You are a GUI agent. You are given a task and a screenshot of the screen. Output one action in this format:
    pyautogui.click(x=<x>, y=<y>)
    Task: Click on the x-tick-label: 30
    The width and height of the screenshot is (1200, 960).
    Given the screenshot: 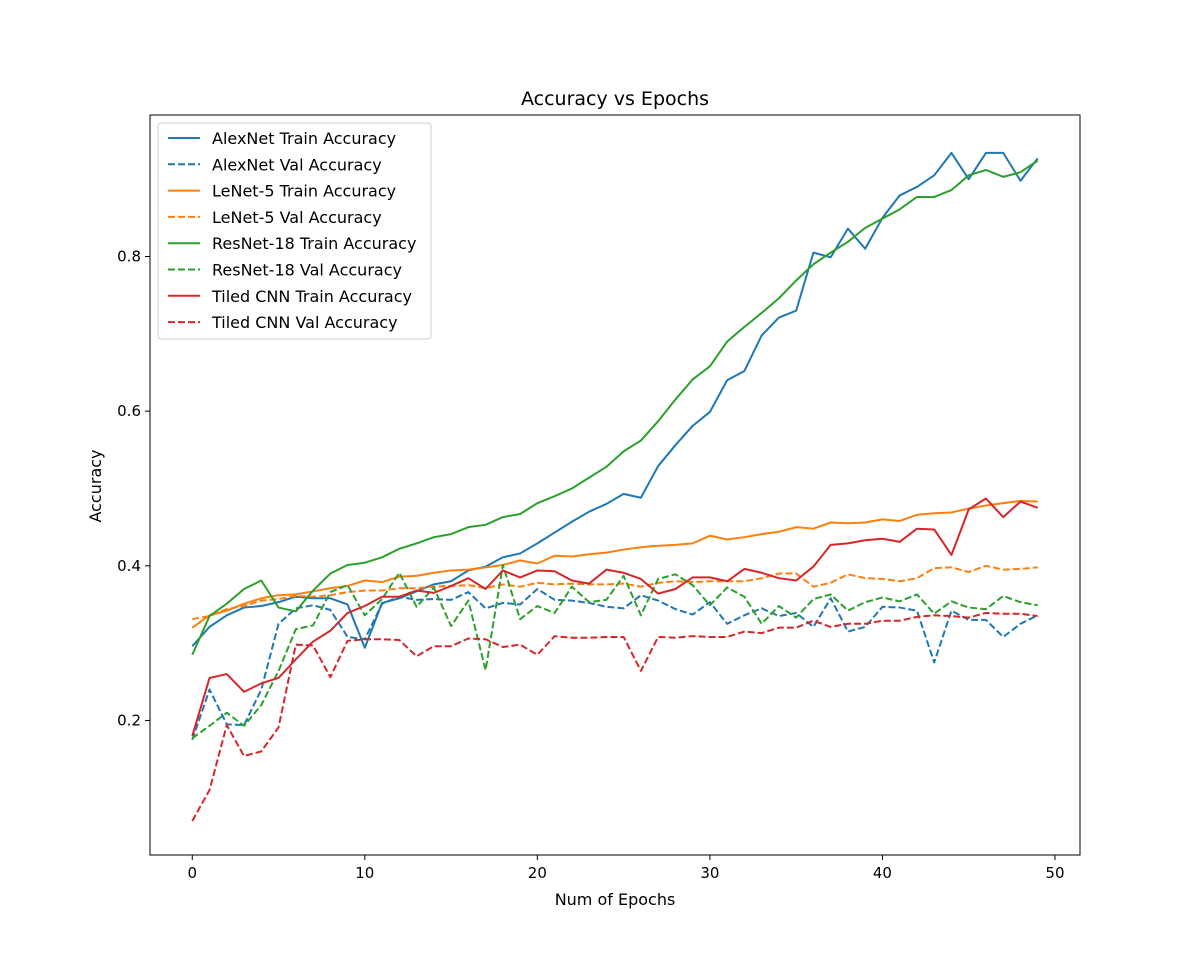 What is the action you would take?
    pyautogui.click(x=709, y=873)
    